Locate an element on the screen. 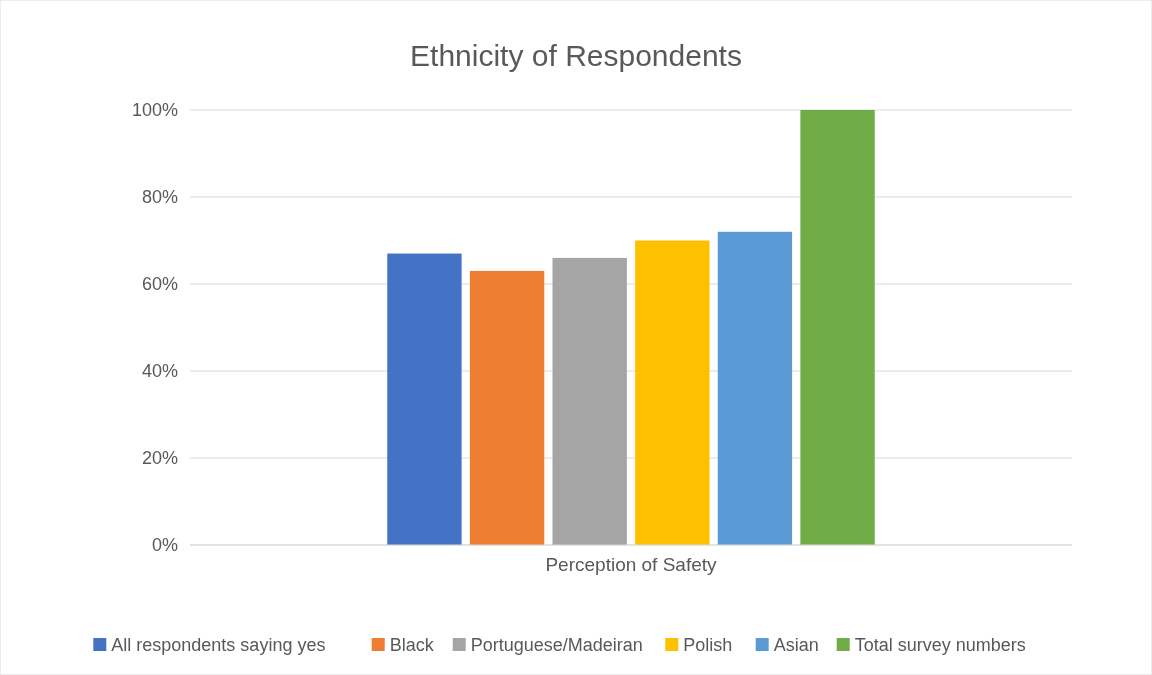 The width and height of the screenshot is (1152, 675). legend-label: Polish is located at coordinates (708, 645).